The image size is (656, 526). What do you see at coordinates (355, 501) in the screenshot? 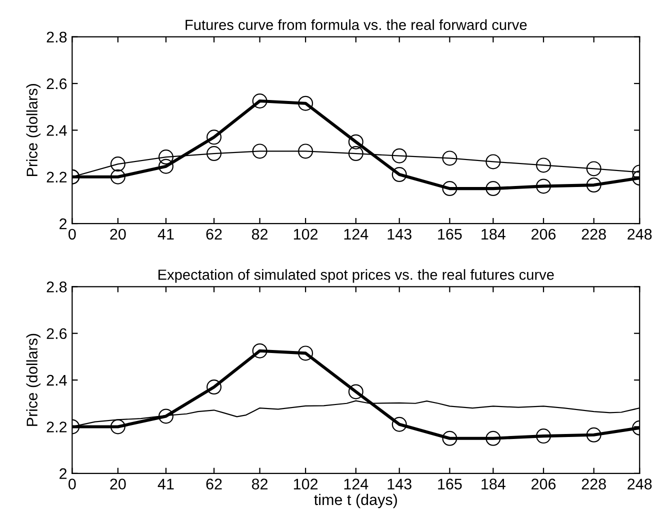
I see `x-axis-title: time t (days)` at bounding box center [355, 501].